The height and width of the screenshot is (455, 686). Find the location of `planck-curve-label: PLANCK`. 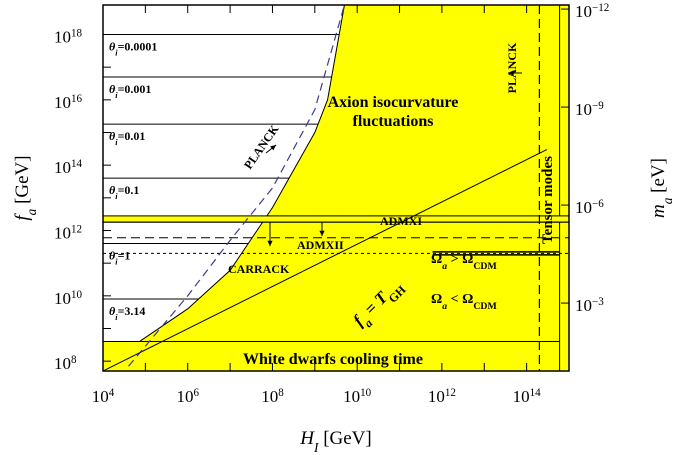

planck-curve-label: PLANCK is located at coordinates (261, 147).